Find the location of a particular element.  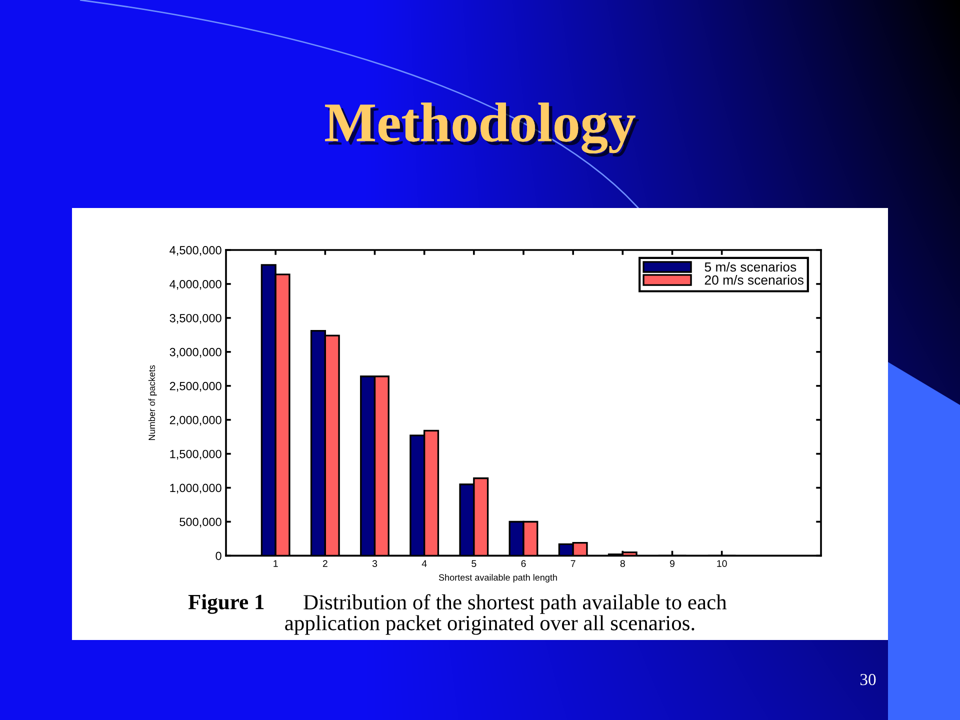

x-tick-label: 1 is located at coordinates (276, 563).